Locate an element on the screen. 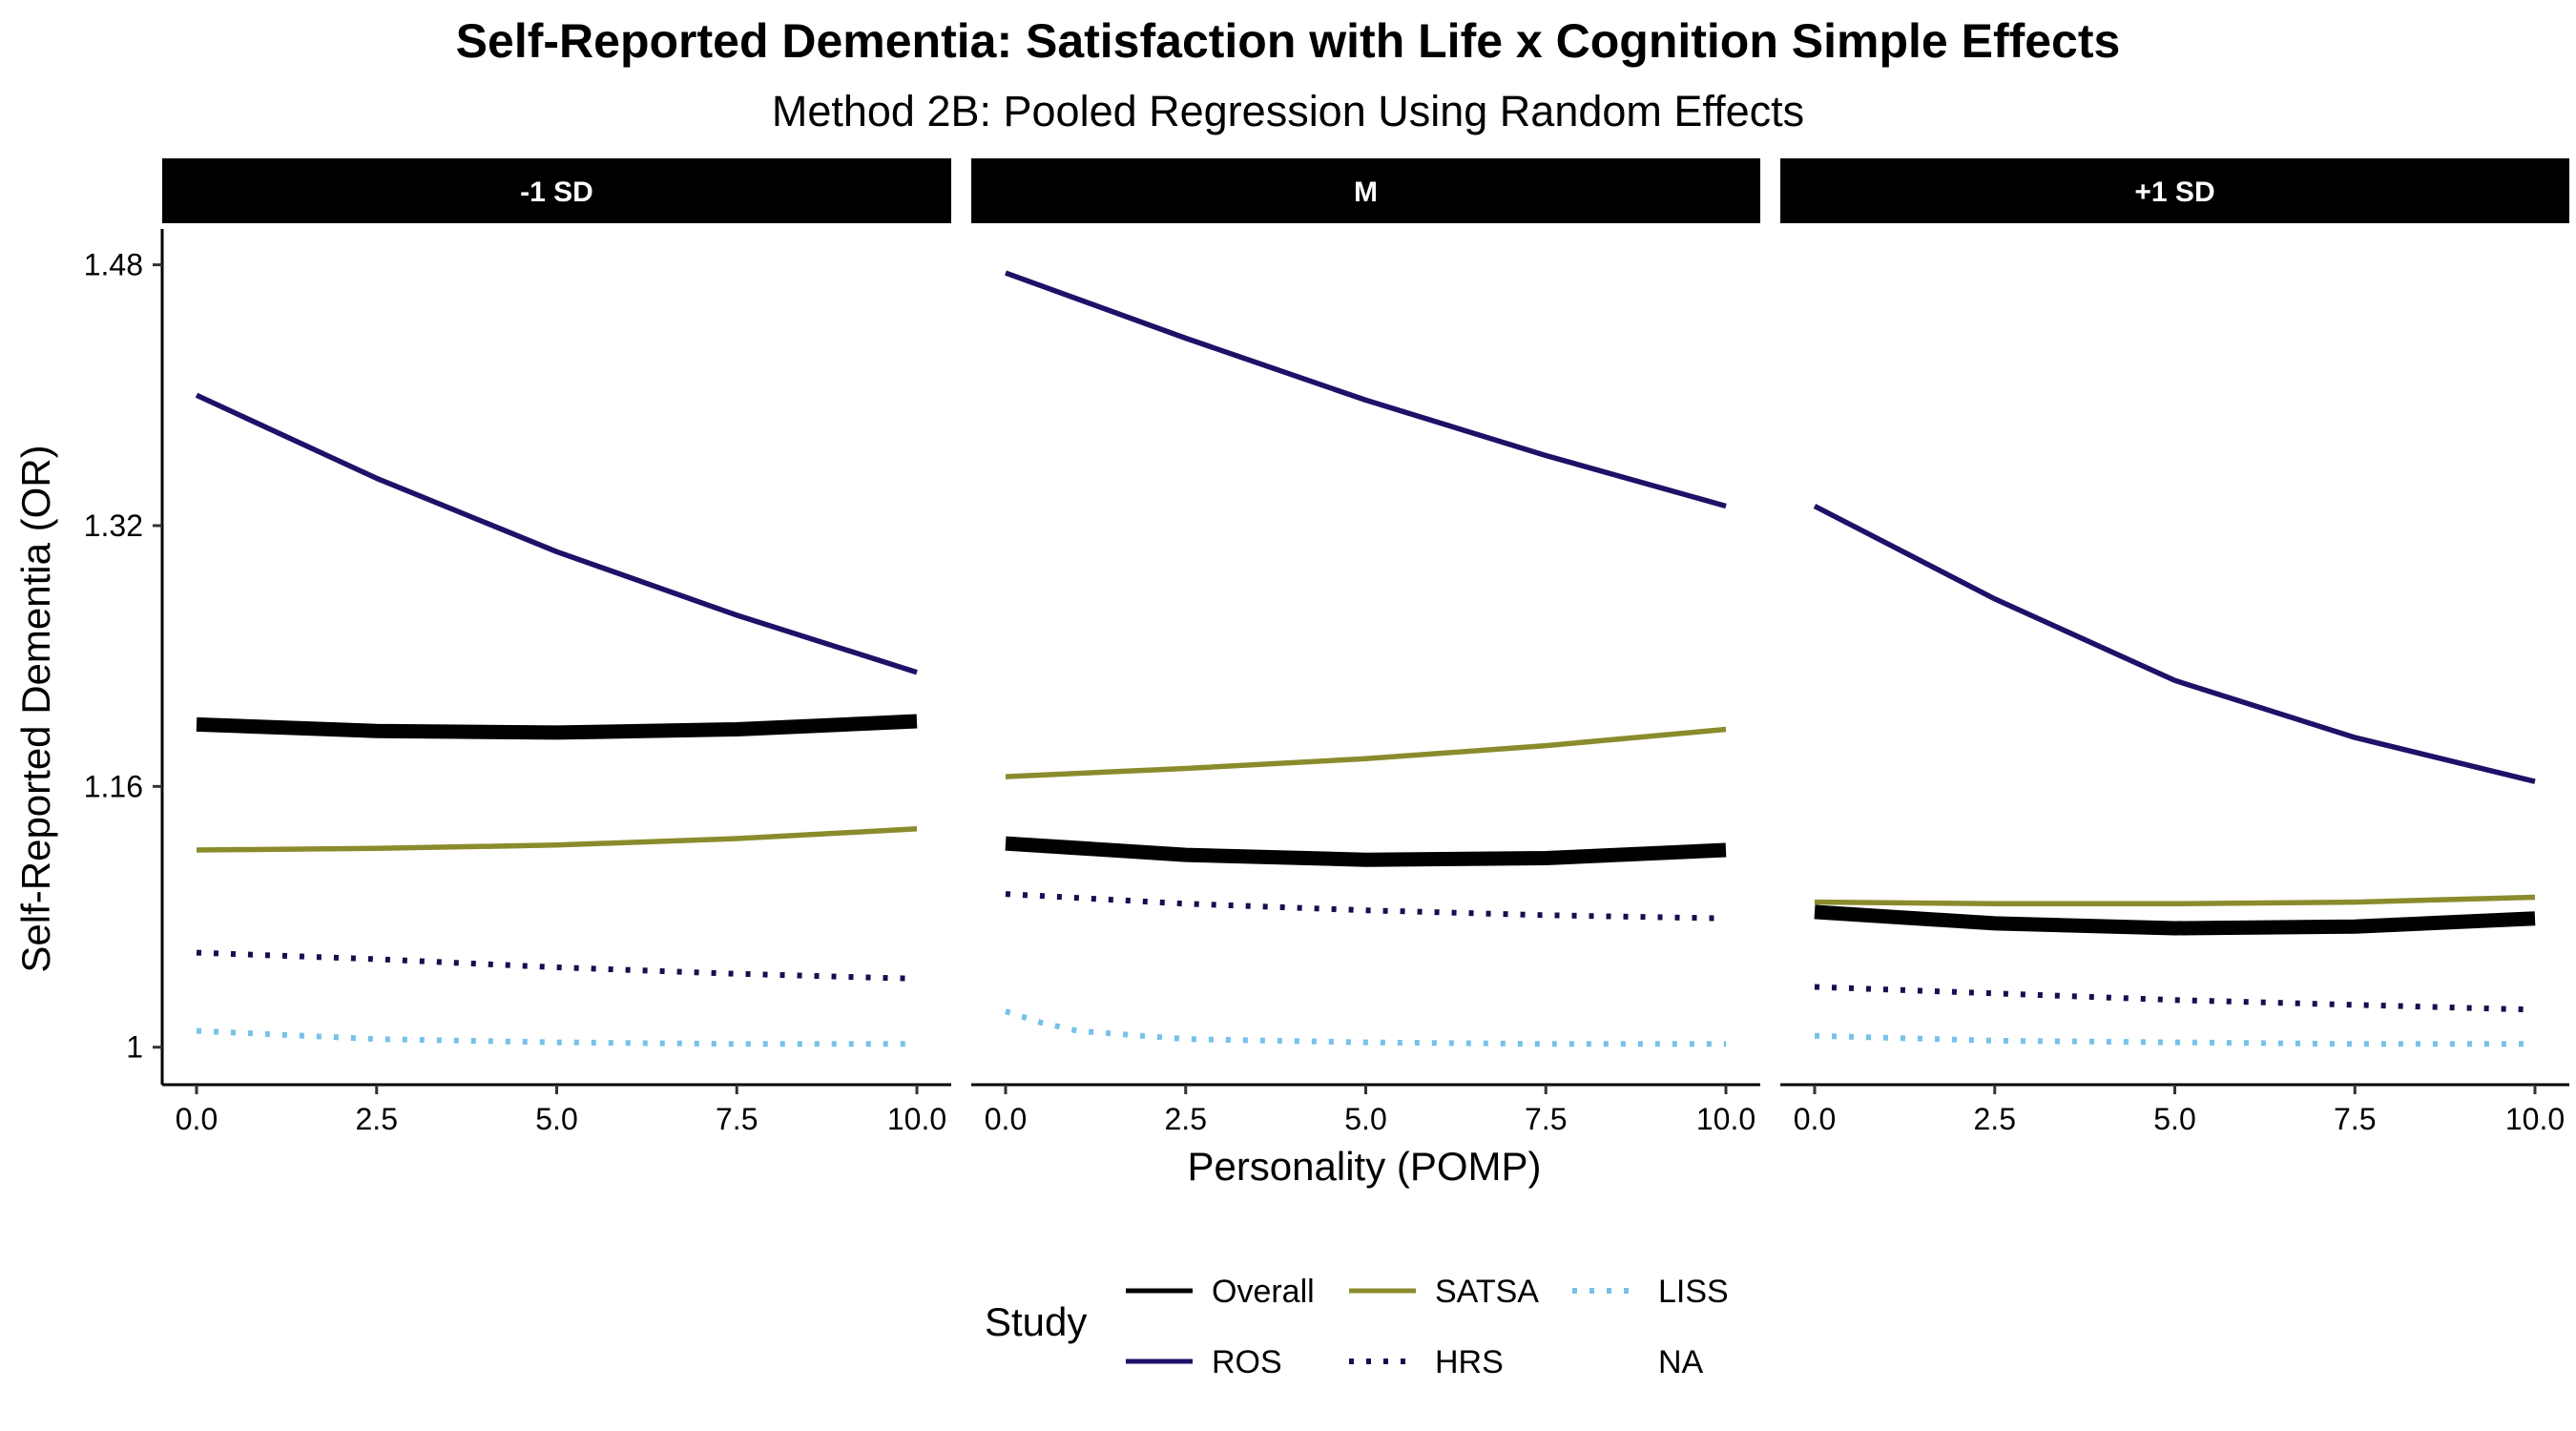 Image resolution: width=2576 pixels, height=1431 pixels. legend-label: SATSA is located at coordinates (1487, 1292).